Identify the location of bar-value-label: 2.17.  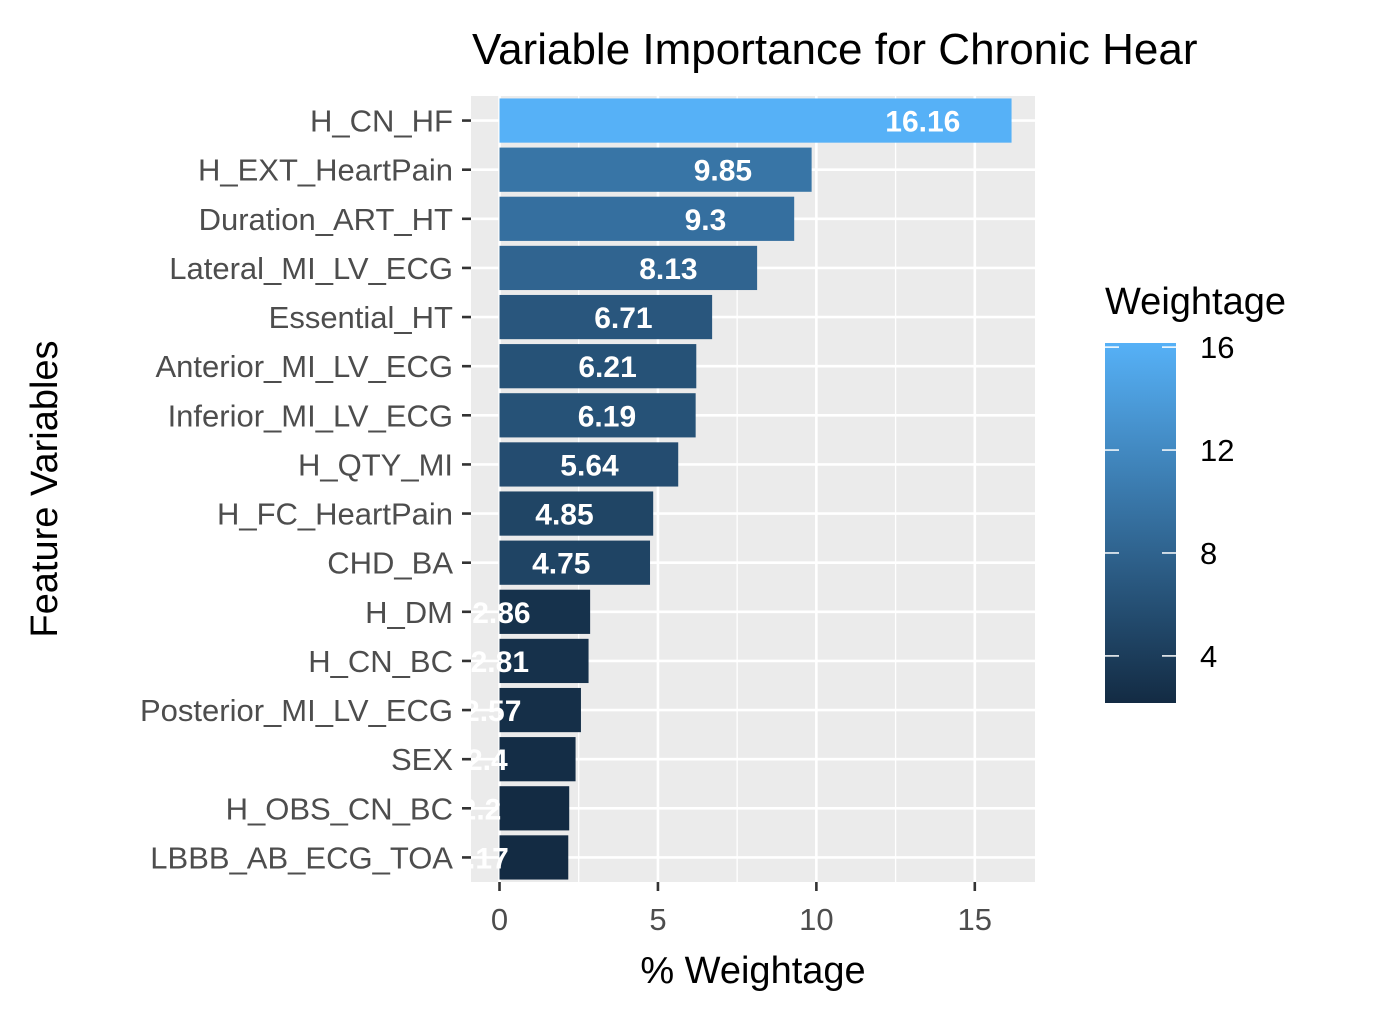
(479, 858).